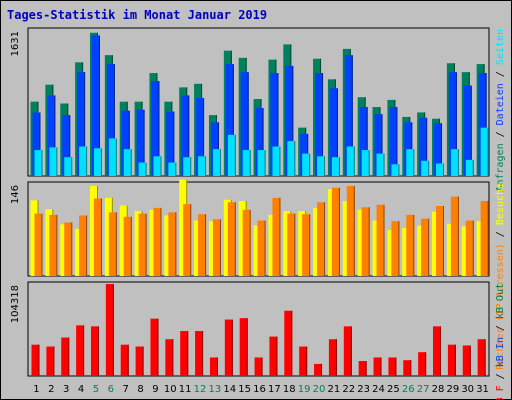 This screenshot has width=512, height=400. What do you see at coordinates (15, 194) in the screenshot?
I see `visits-ymax-label: 146` at bounding box center [15, 194].